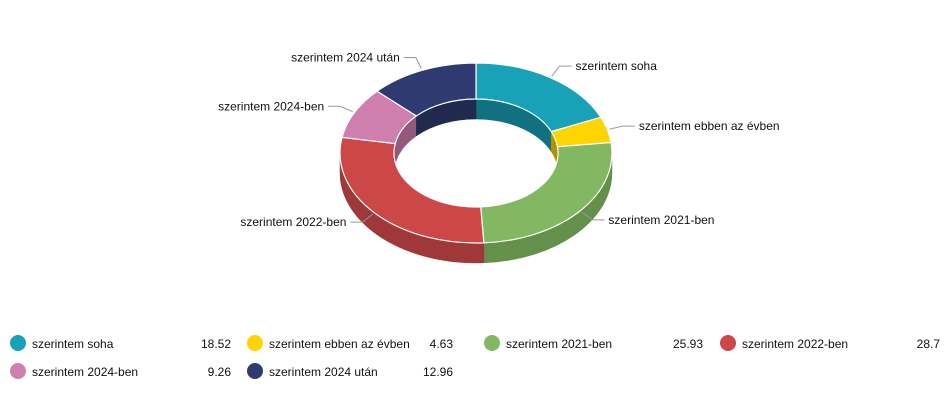  What do you see at coordinates (85, 372) in the screenshot?
I see `legend-label: szerintem 2024-ben` at bounding box center [85, 372].